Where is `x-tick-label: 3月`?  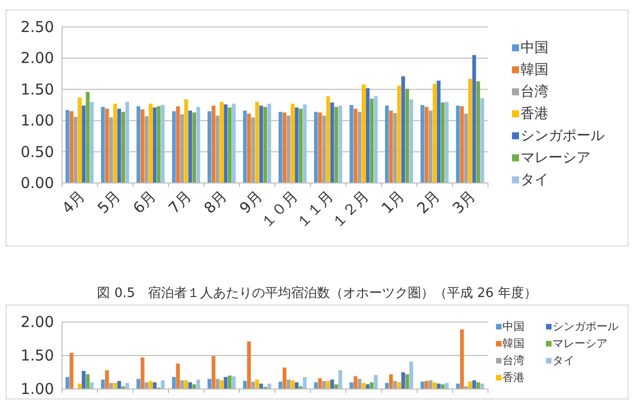
x-tick-label: 3月 is located at coordinates (464, 202).